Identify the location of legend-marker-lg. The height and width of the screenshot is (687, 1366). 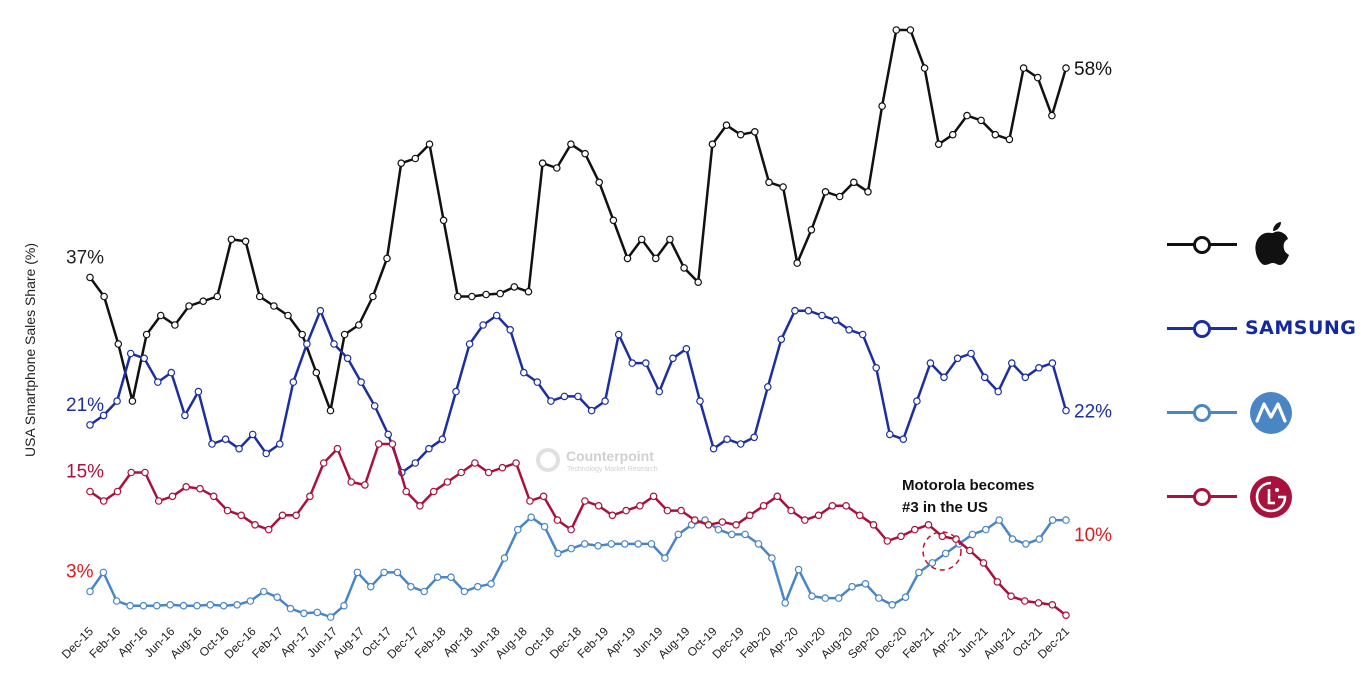
(1202, 497).